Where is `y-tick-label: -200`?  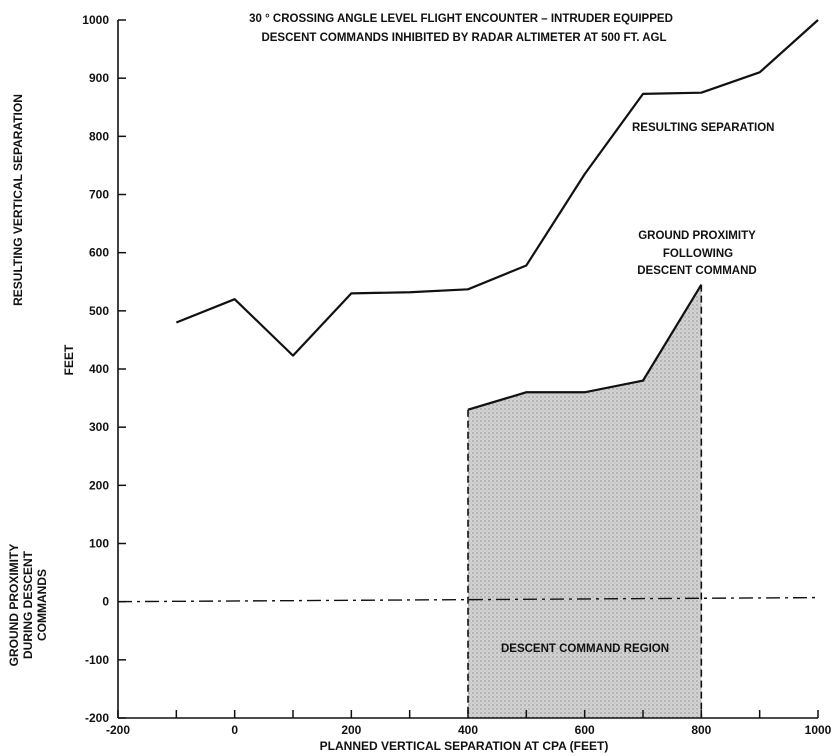 y-tick-label: -200 is located at coordinates (97, 718).